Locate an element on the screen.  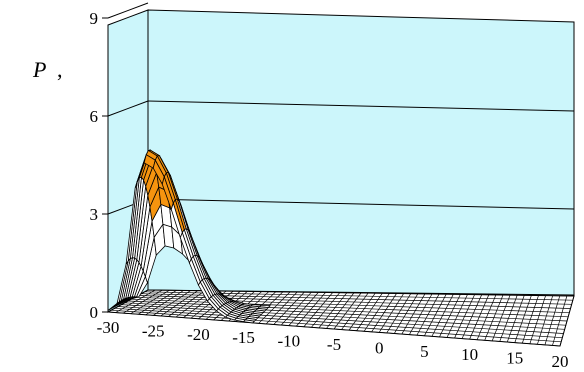
x-tick-label: 20 is located at coordinates (560, 361).